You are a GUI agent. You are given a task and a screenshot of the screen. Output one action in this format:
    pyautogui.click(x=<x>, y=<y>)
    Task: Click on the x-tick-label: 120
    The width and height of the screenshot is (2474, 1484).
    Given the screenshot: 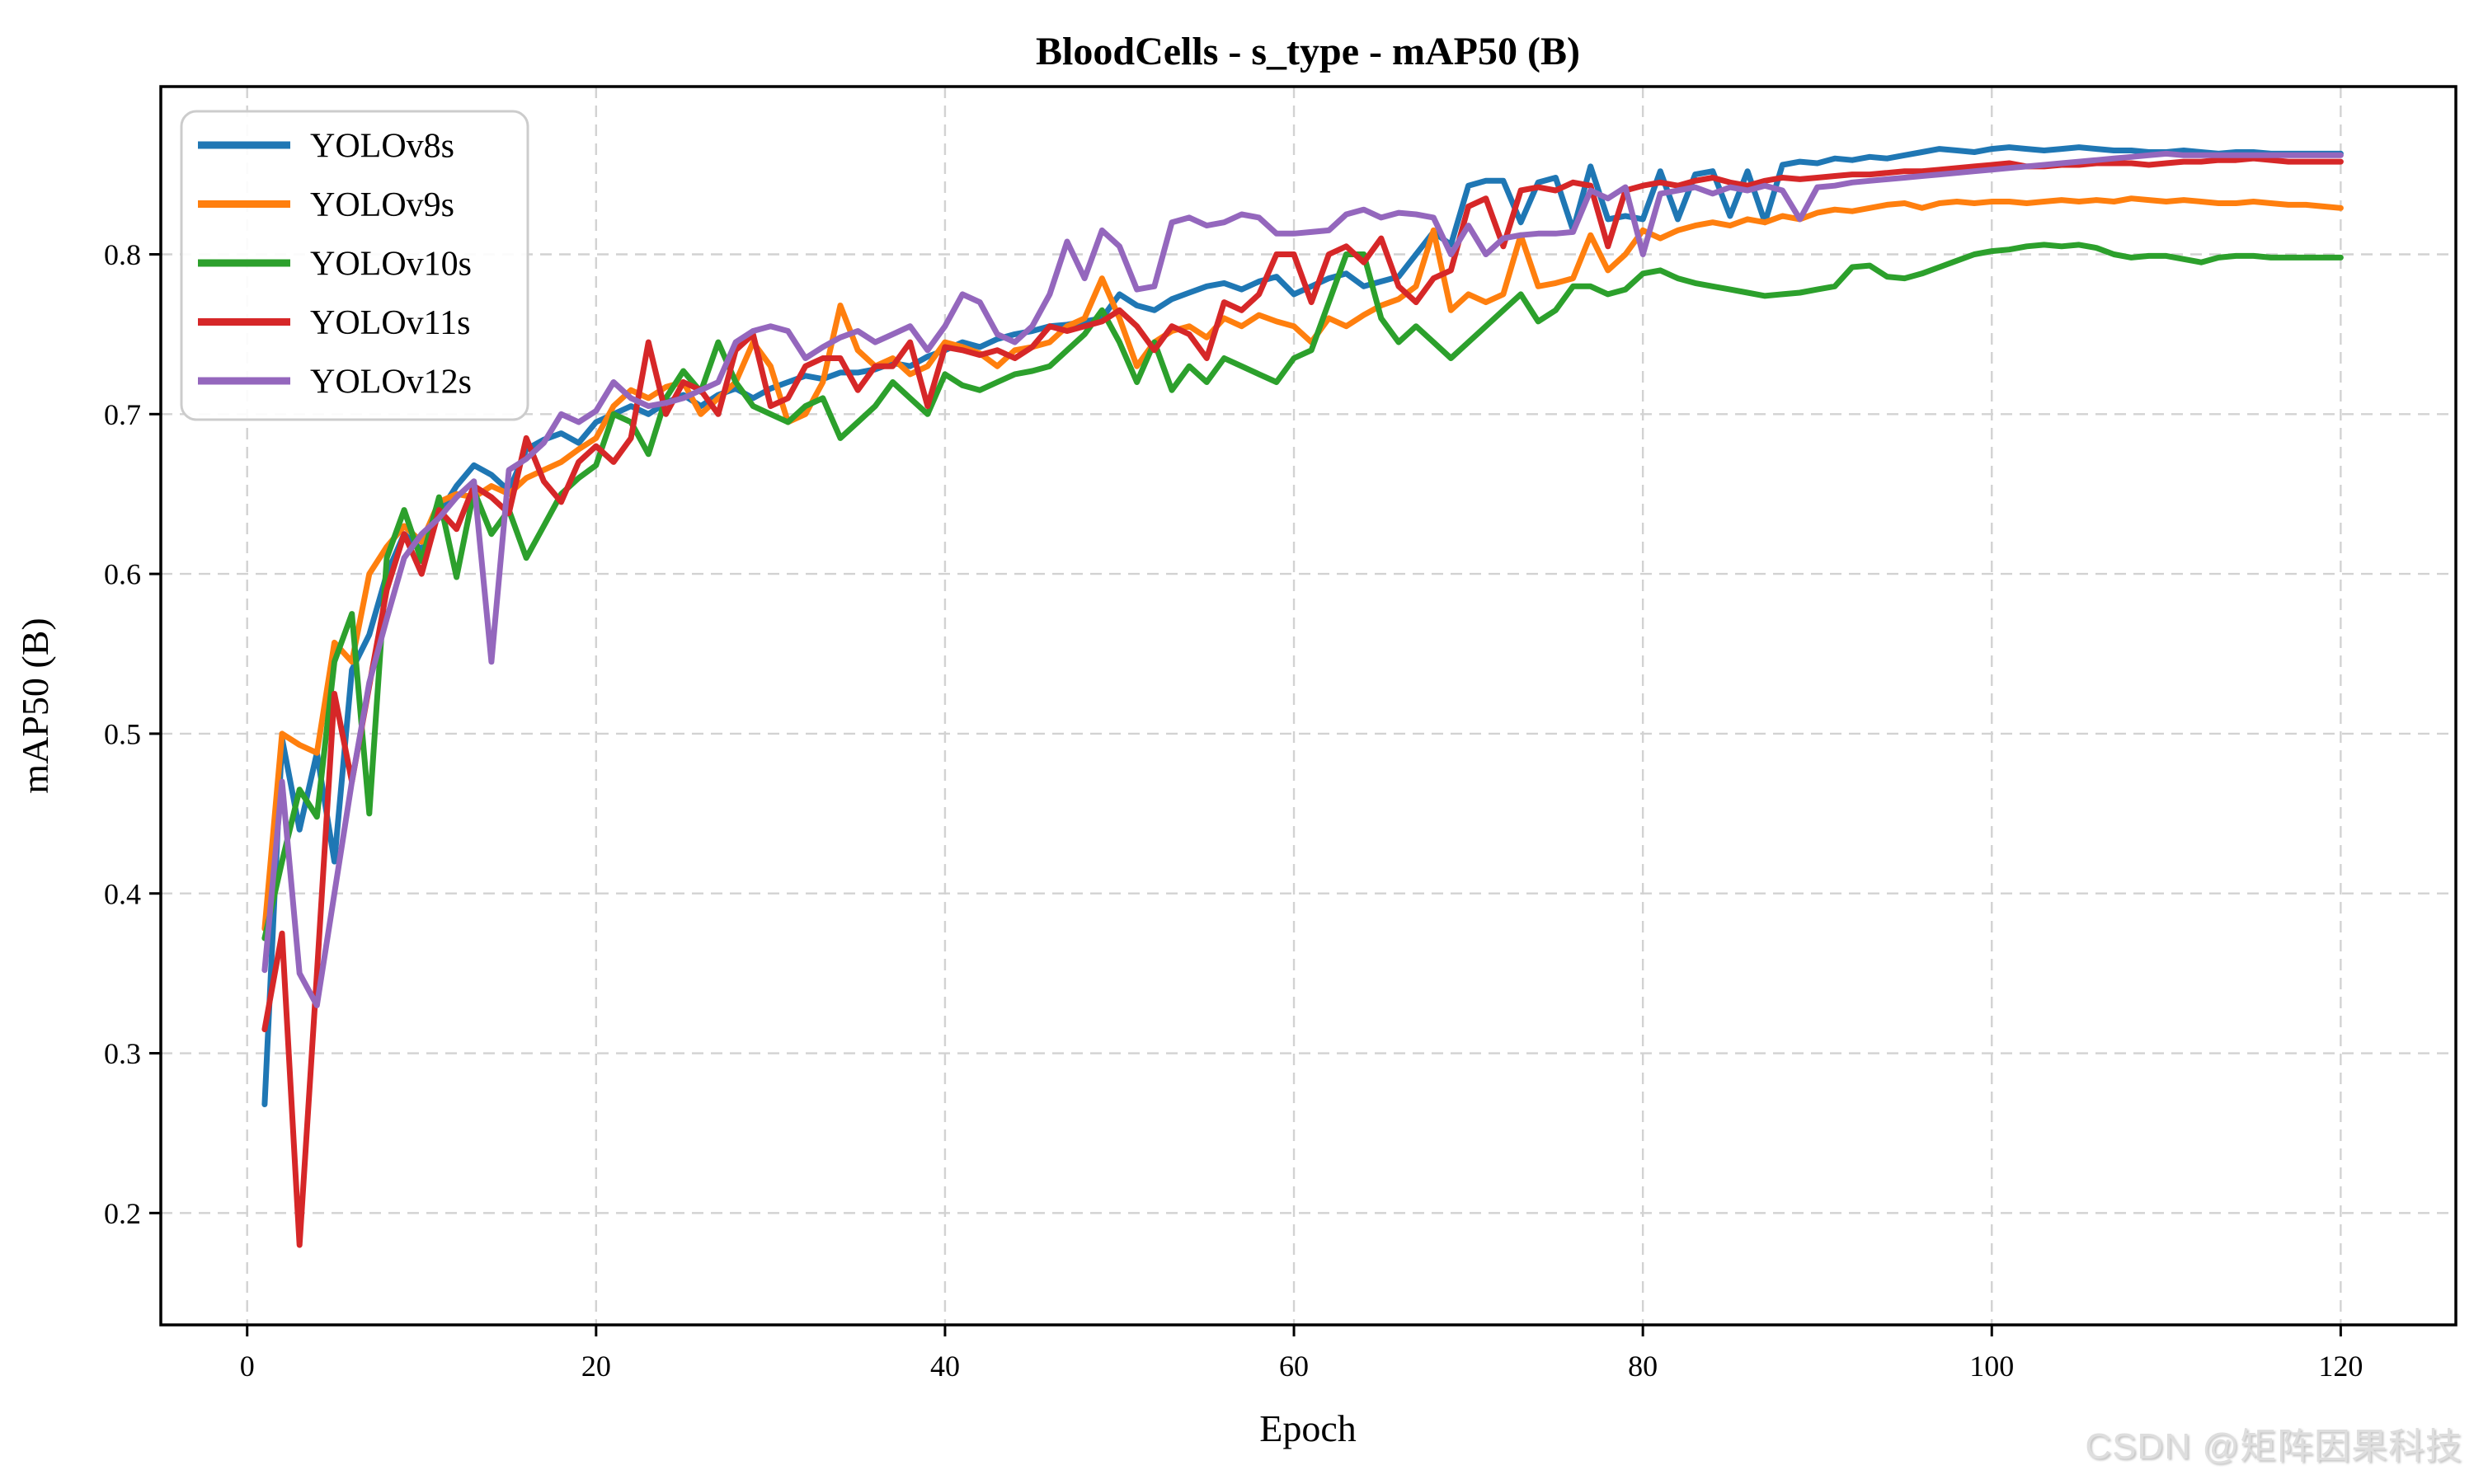 What is the action you would take?
    pyautogui.click(x=2340, y=1366)
    